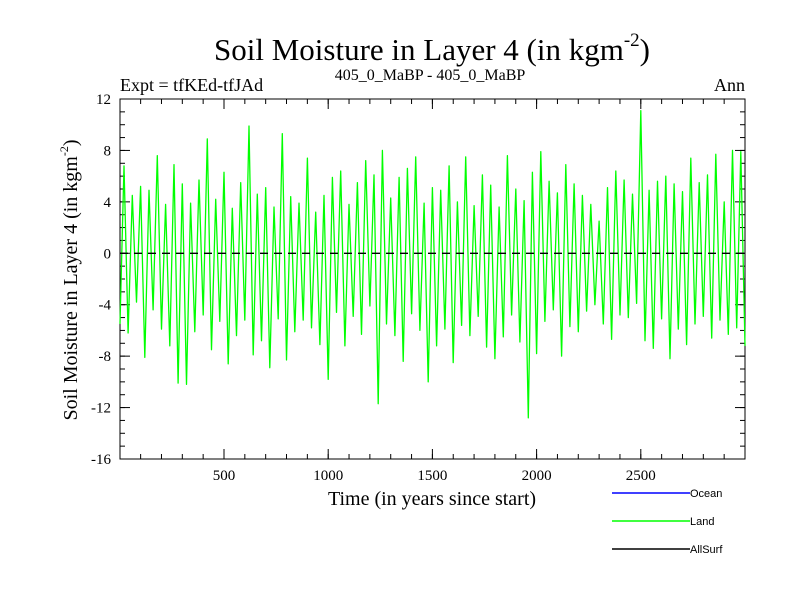 The width and height of the screenshot is (800, 600). What do you see at coordinates (108, 203) in the screenshot?
I see `y-tick-label: 4` at bounding box center [108, 203].